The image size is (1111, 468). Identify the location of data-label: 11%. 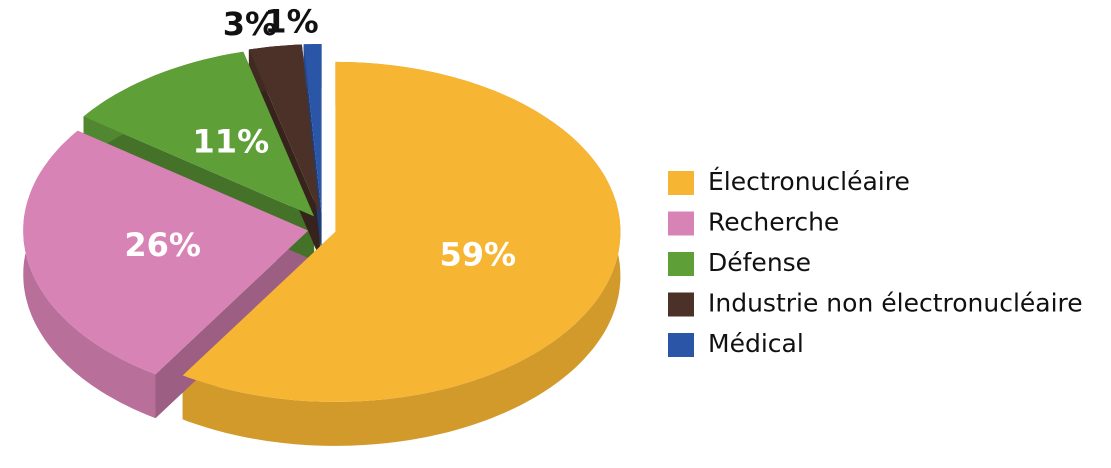
(231, 141).